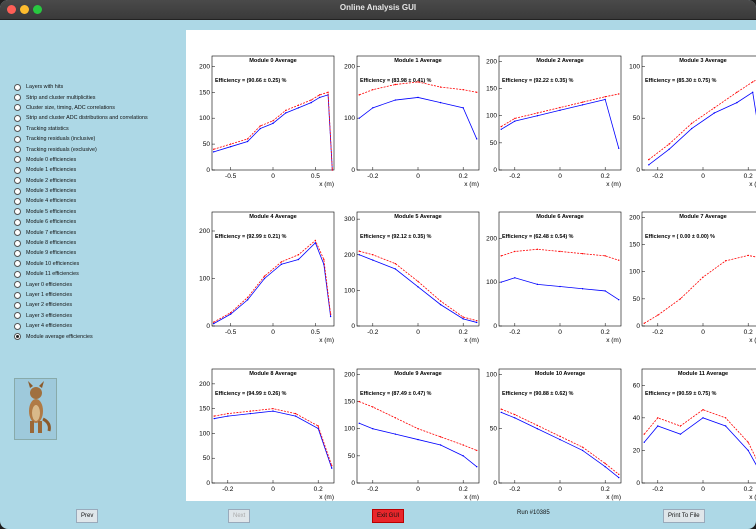 The height and width of the screenshot is (529, 756). I want to click on sidebar-item-tracking-residuals-inclusive: Tracking residuals (inclusive), so click(100, 139).